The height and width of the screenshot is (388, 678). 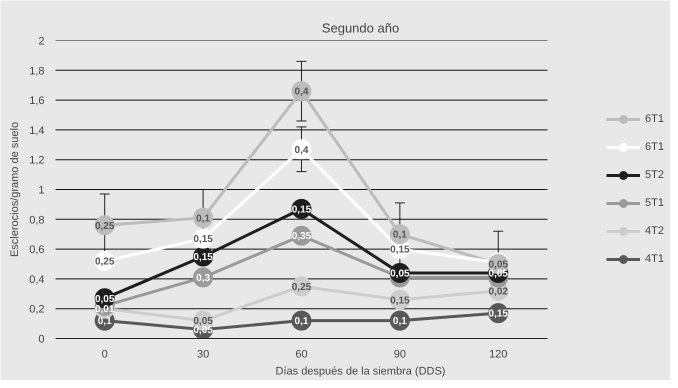 I want to click on x-tick-label: 60, so click(x=301, y=354).